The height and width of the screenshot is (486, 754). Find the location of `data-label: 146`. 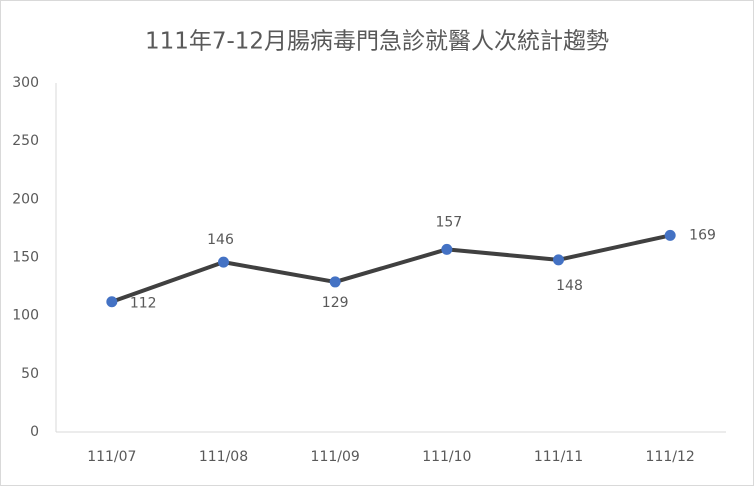

data-label: 146 is located at coordinates (220, 240).